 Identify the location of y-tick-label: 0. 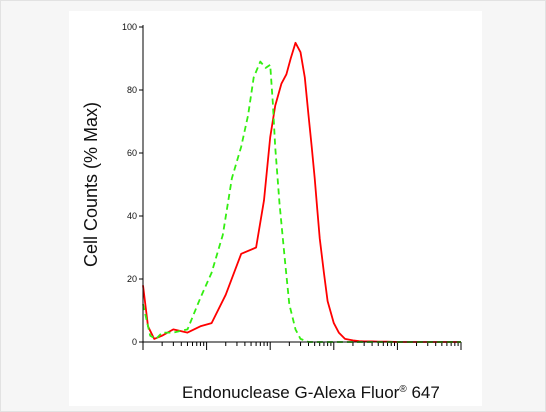
(134, 342).